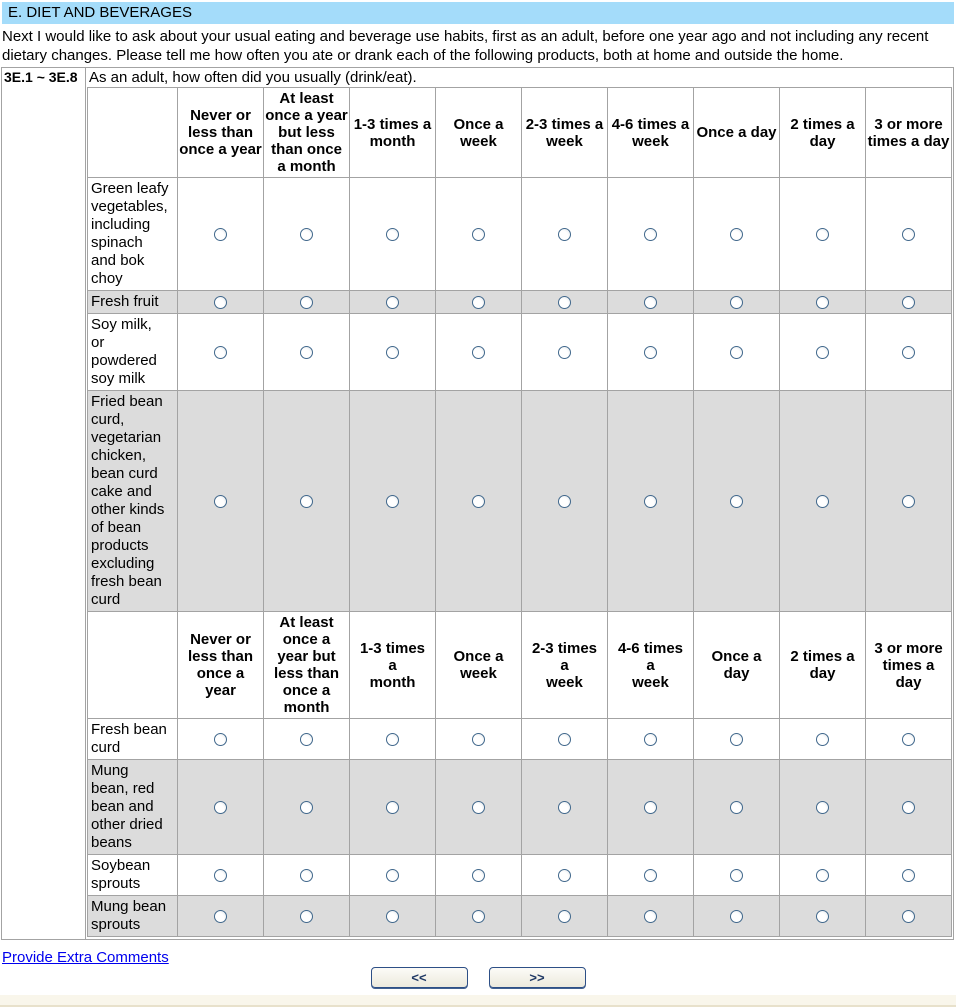  Describe the element at coordinates (519, 302) in the screenshot. I see `table-row: Fresh fruit` at that location.